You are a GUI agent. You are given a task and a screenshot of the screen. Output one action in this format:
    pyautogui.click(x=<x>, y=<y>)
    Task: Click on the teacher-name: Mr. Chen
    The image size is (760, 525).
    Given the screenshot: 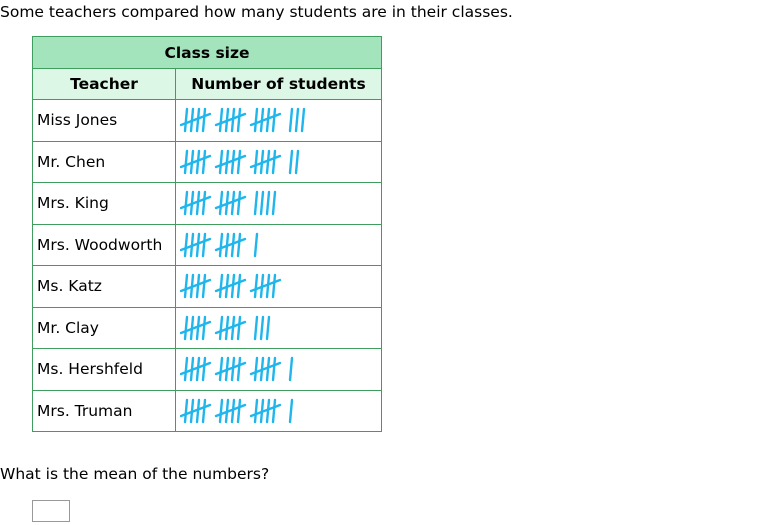 What is the action you would take?
    pyautogui.click(x=104, y=161)
    